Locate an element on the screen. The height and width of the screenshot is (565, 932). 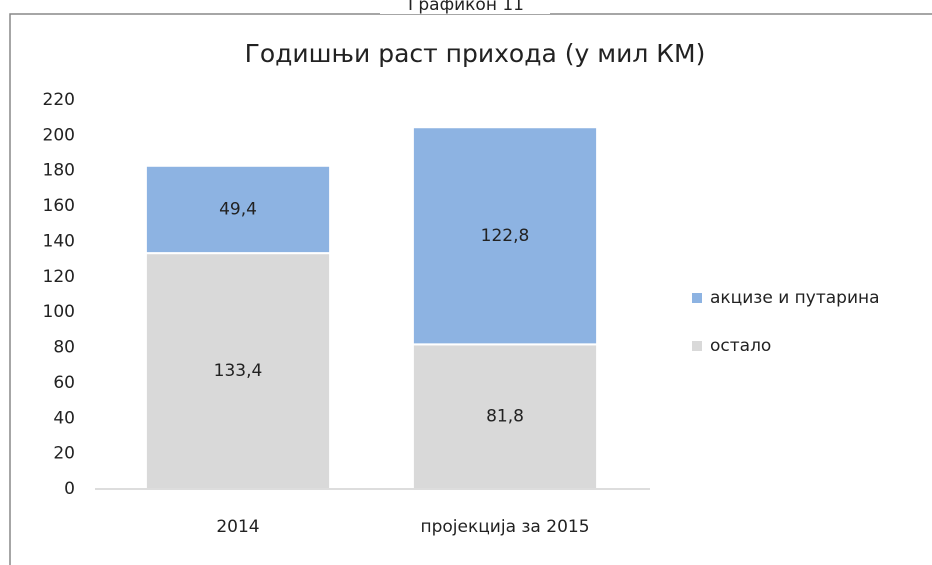
legend-label: акцизе и путарина is located at coordinates (795, 298).